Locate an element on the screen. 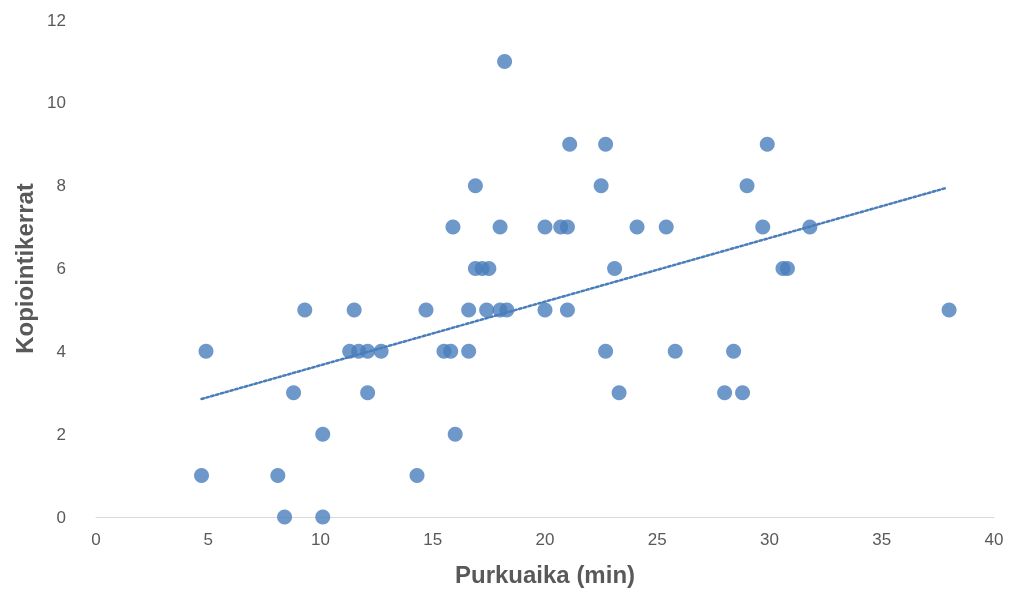 The image size is (1012, 606). x-tick-label: 40 is located at coordinates (994, 539).